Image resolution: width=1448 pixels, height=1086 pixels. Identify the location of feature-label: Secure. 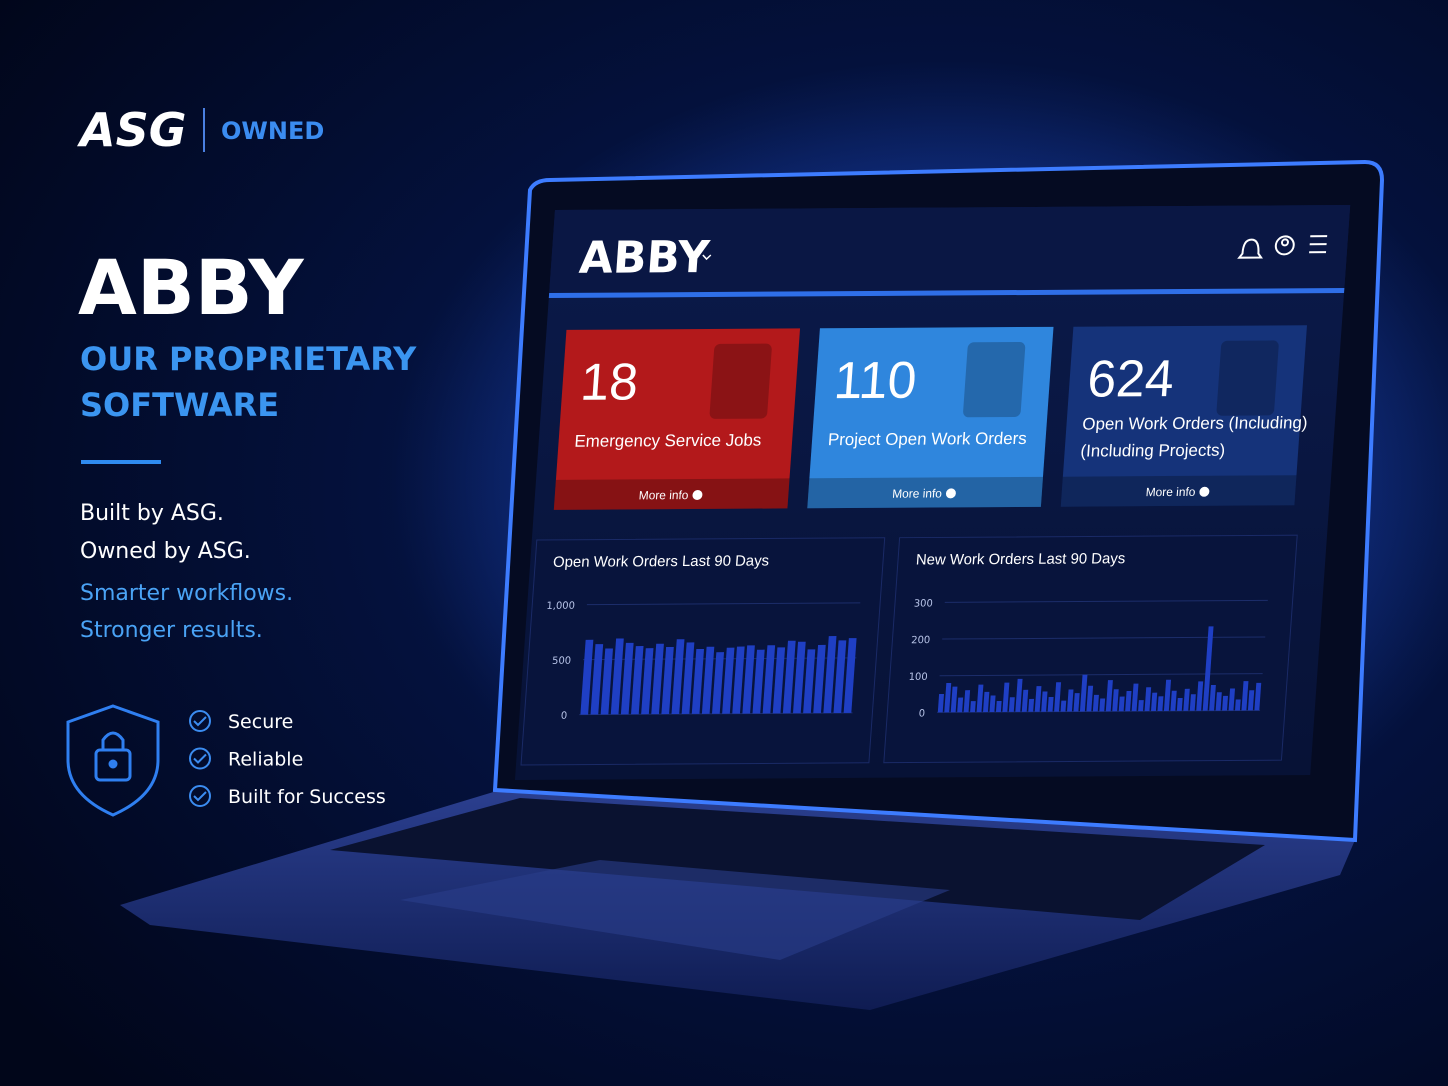
(260, 722).